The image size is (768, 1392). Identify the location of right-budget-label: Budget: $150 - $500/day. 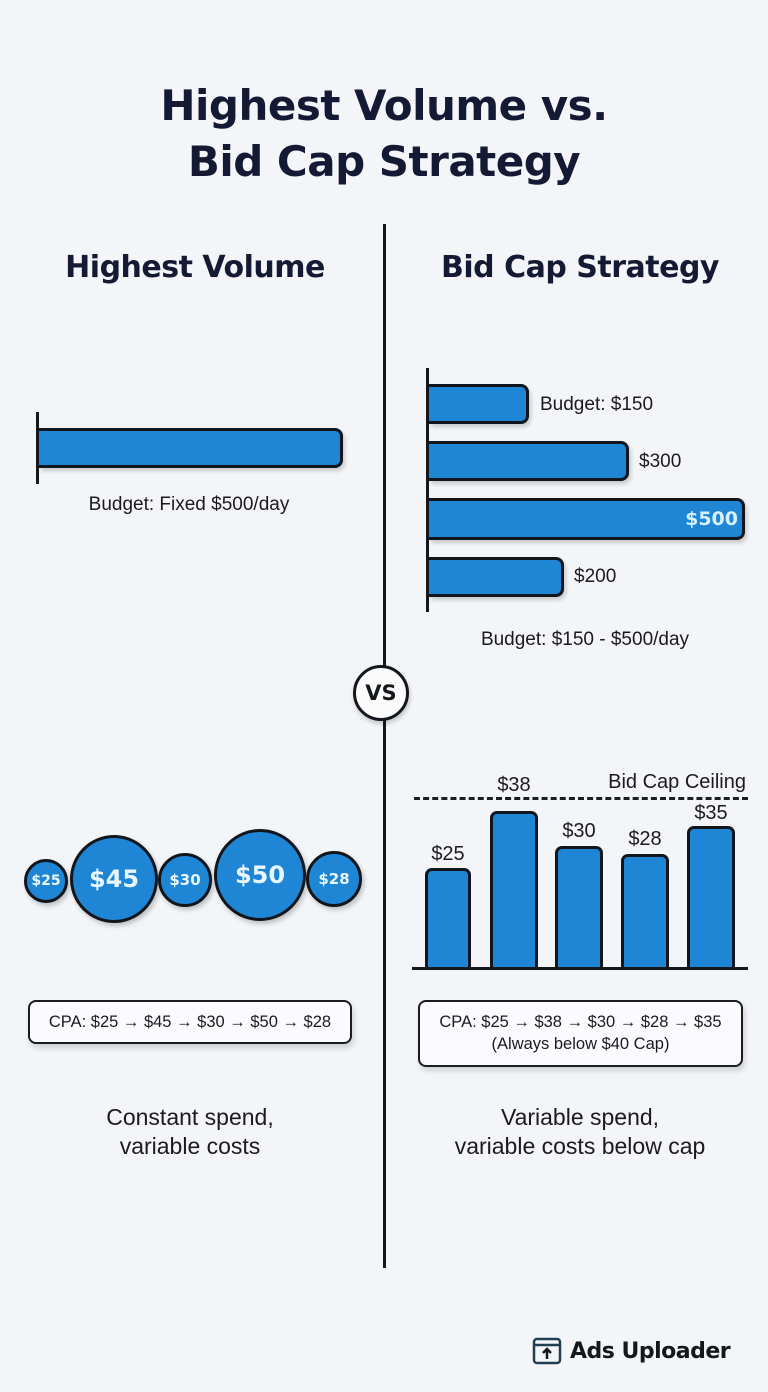
(585, 639).